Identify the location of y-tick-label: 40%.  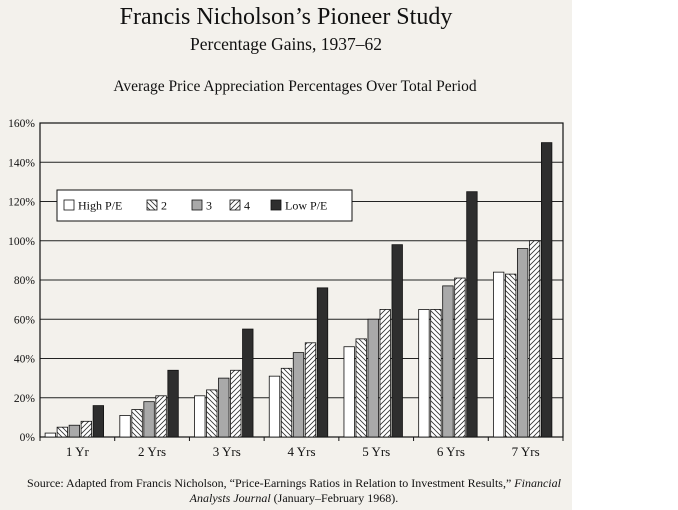
(25, 360).